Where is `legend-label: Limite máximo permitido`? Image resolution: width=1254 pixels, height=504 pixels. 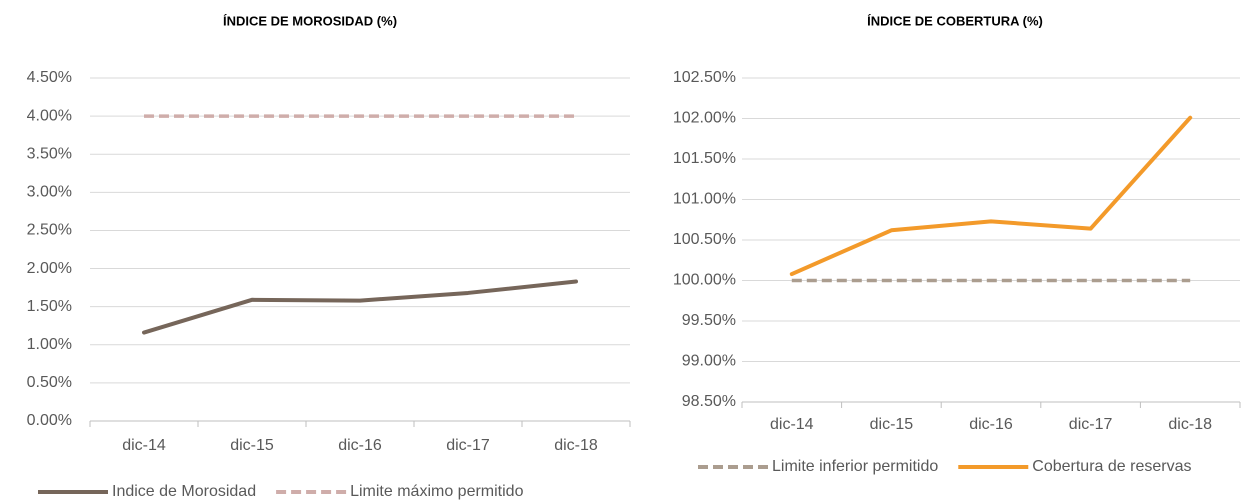 legend-label: Limite máximo permitido is located at coordinates (436, 491).